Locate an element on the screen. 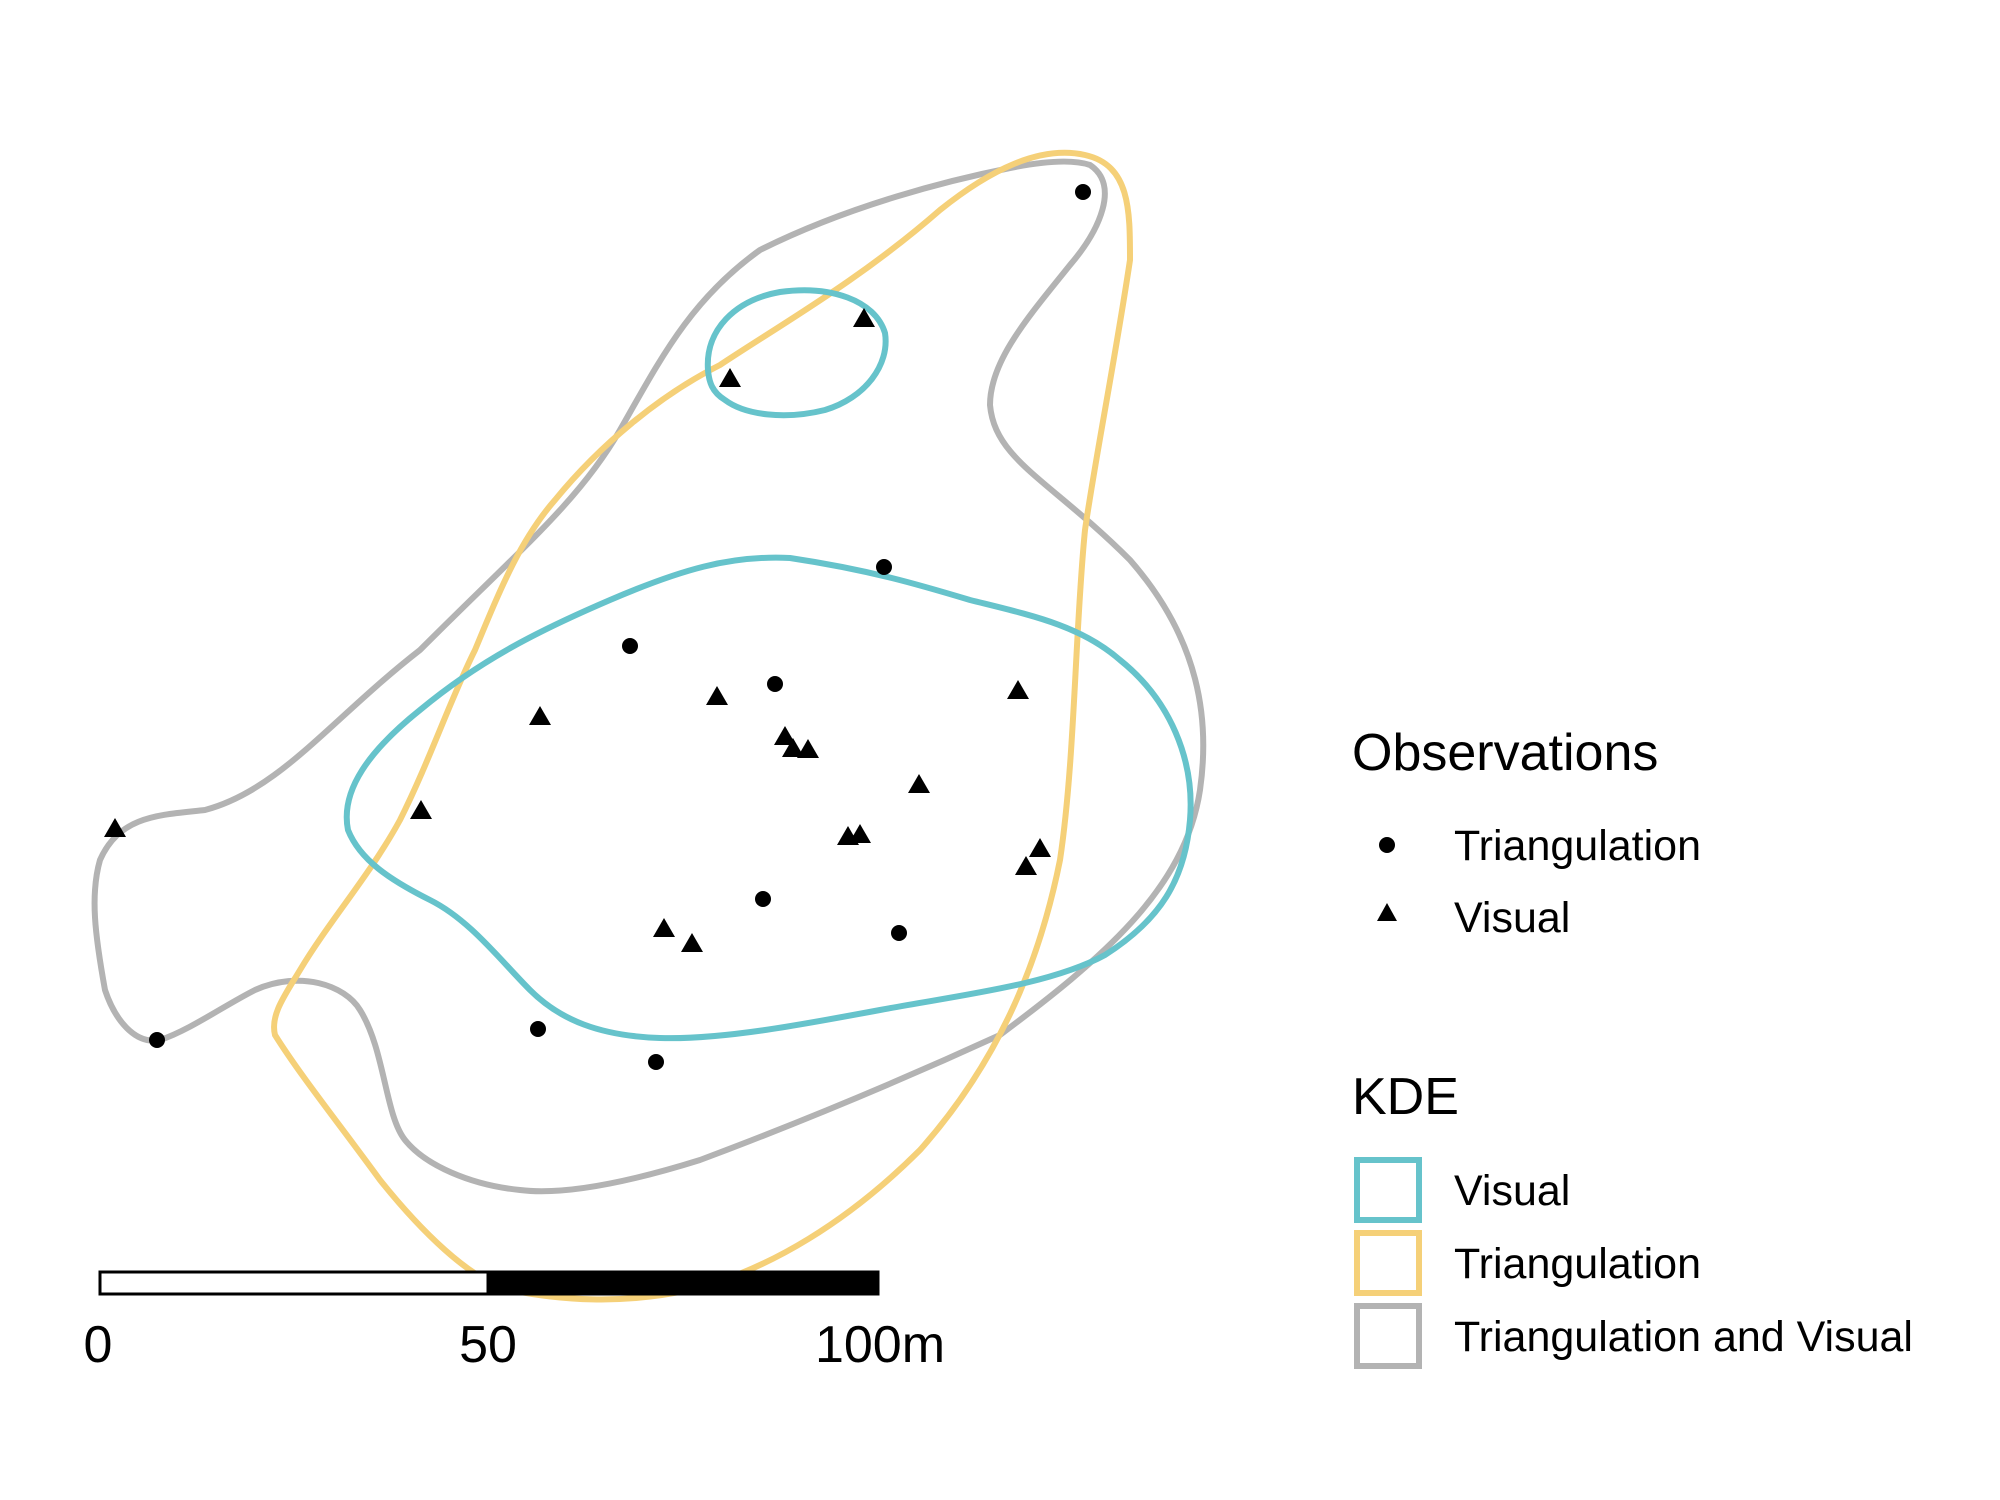 The height and width of the screenshot is (1500, 2000). legend-observations-title: Observations is located at coordinates (1505, 753).